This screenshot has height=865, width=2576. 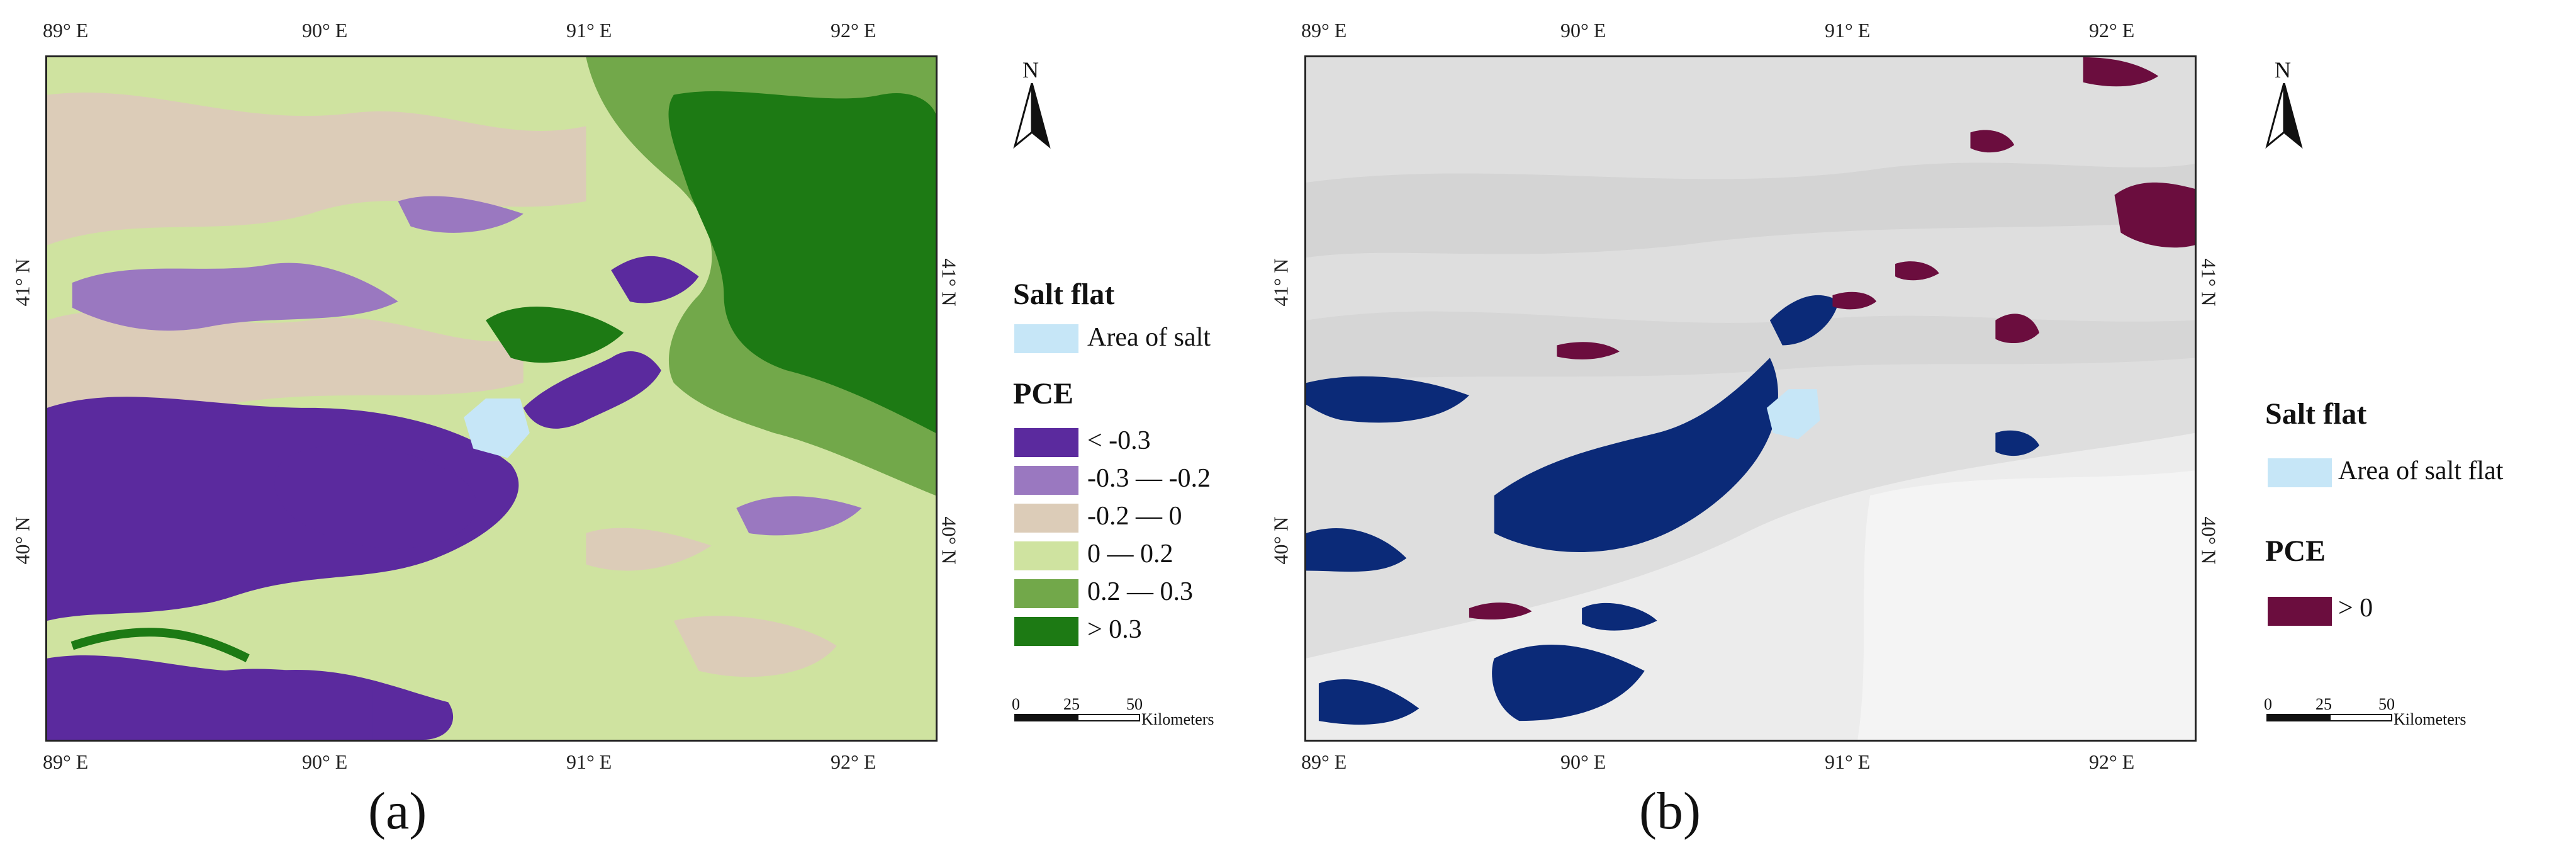 I want to click on pce-class-label: > 0, so click(x=2355, y=608).